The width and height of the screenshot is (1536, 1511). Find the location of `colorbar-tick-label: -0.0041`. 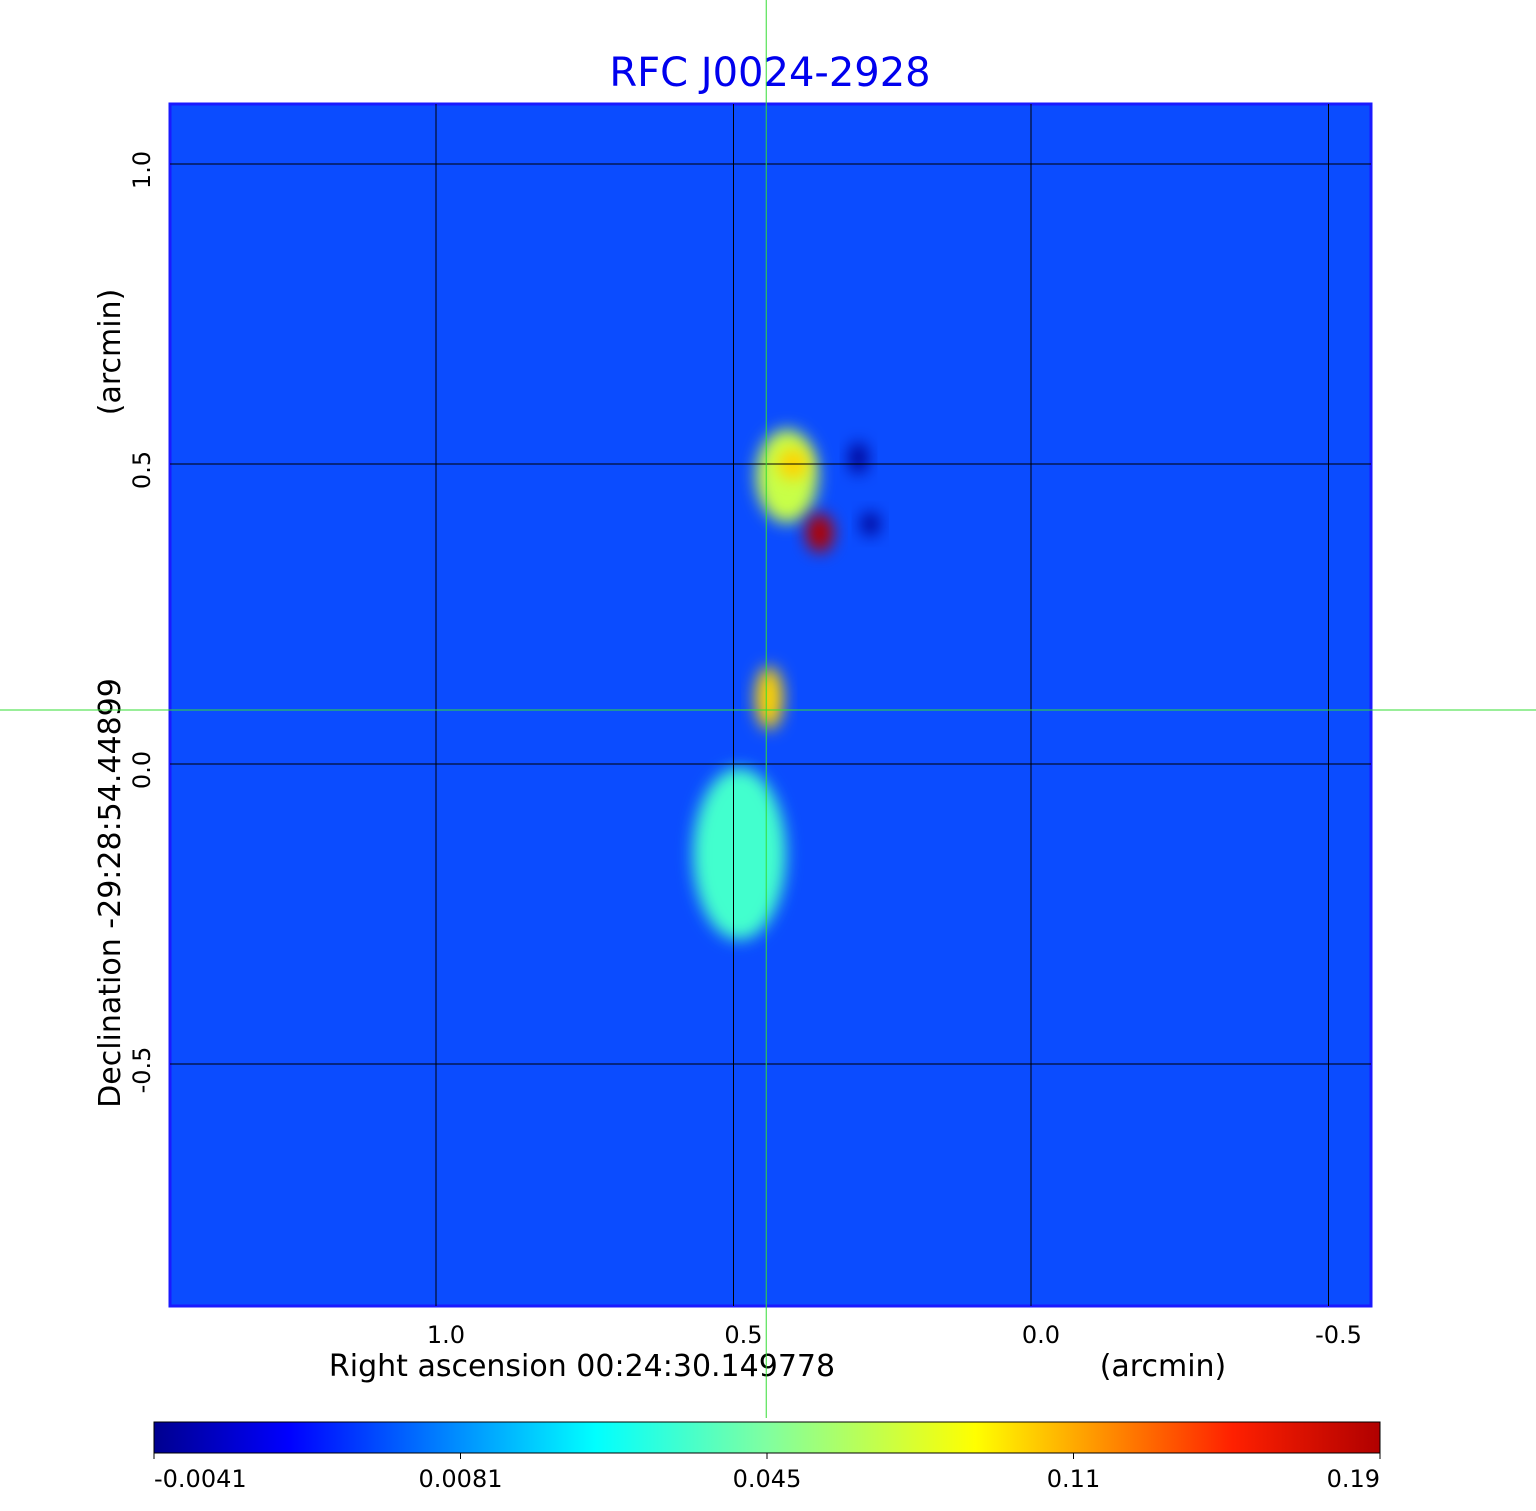

colorbar-tick-label: -0.0041 is located at coordinates (200, 1479).